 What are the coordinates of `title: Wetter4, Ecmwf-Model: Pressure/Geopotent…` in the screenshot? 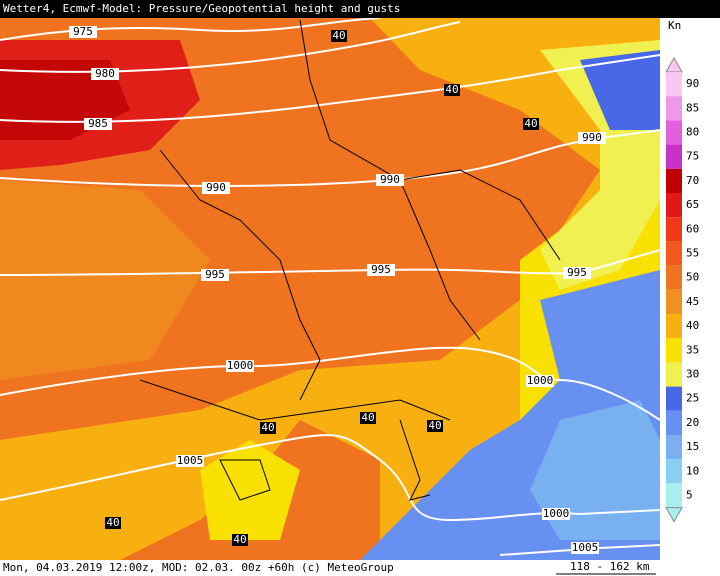 It's located at (201, 8).